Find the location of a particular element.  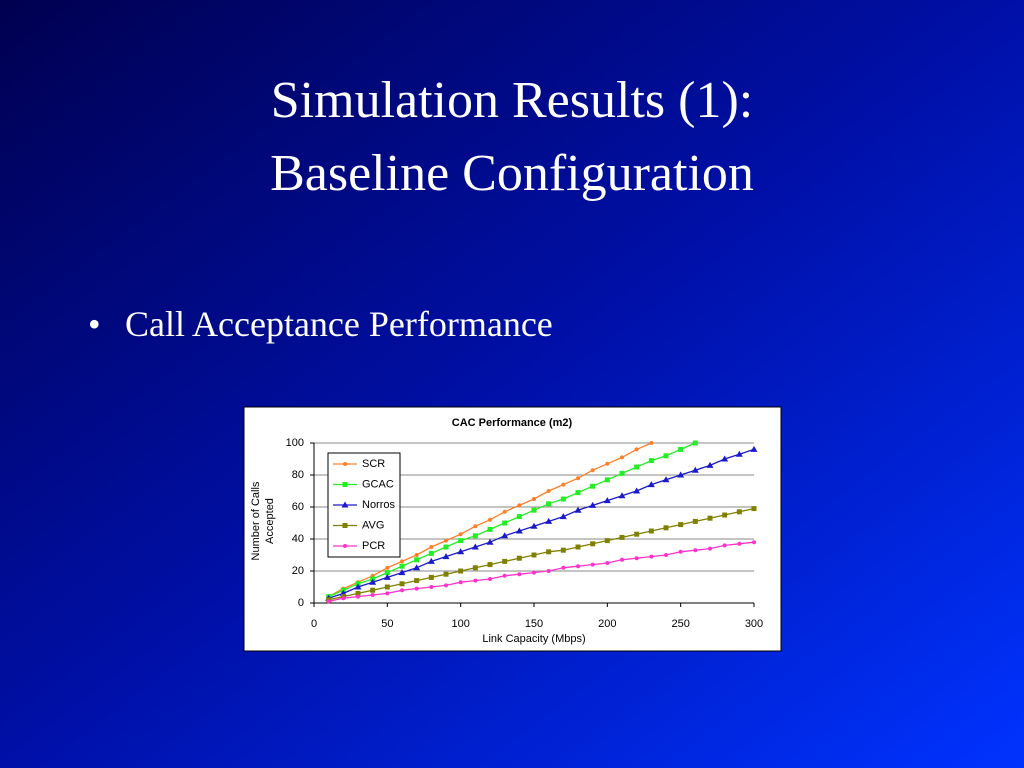

y-axis-label: Number of Calls is located at coordinates (256, 520).